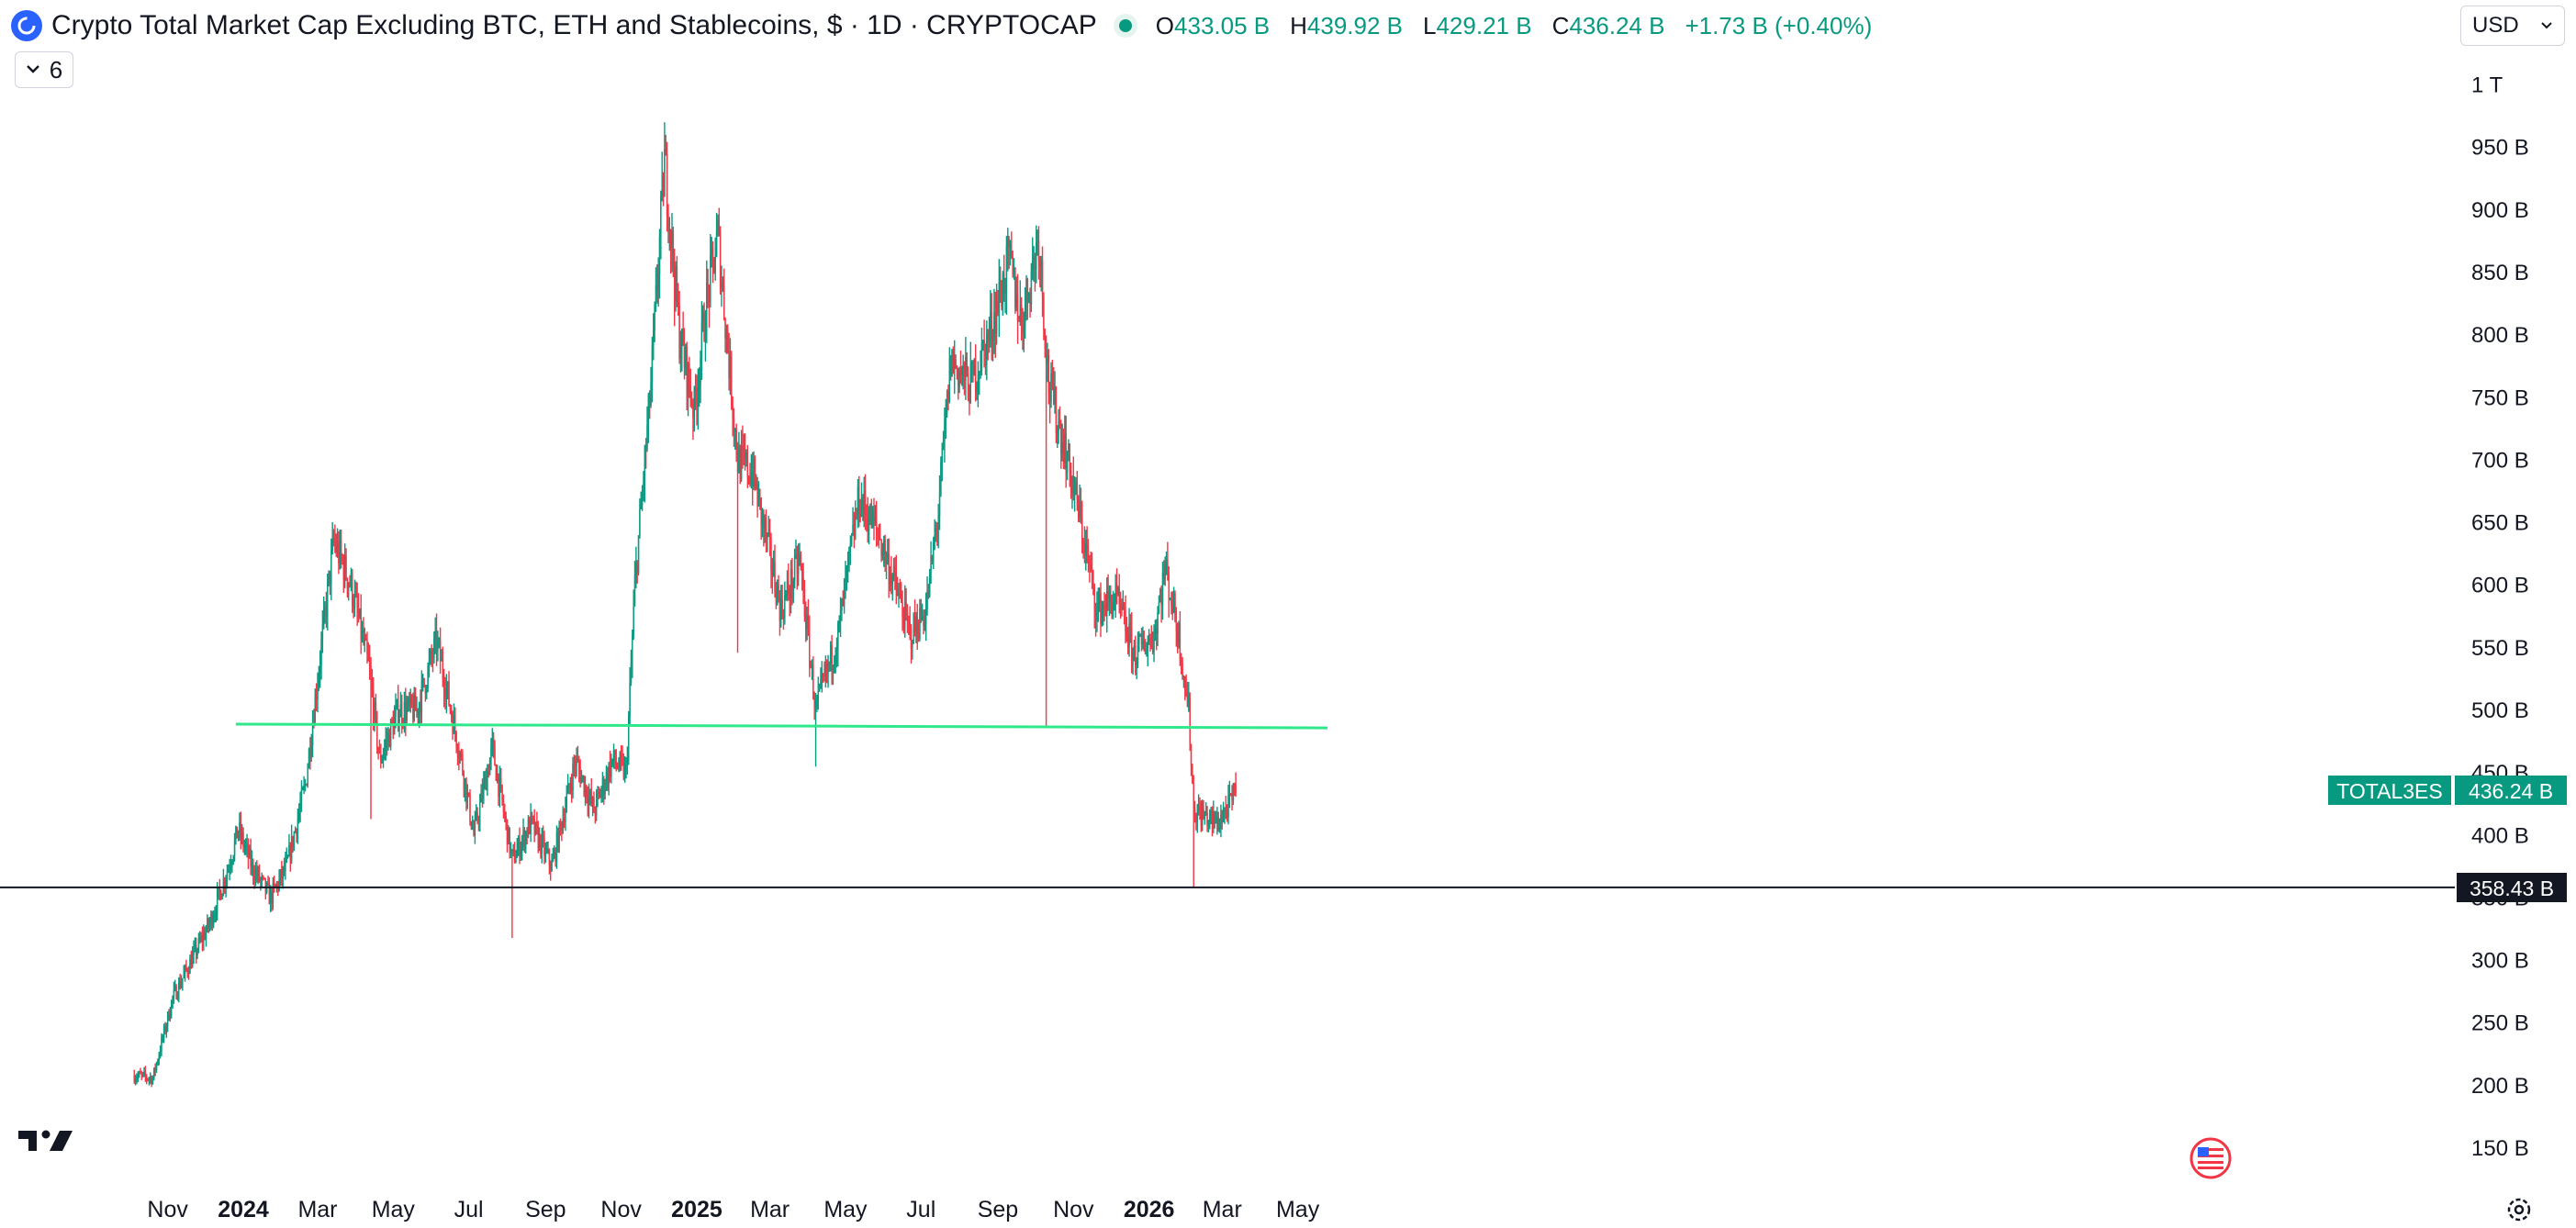 The image size is (2576, 1228). What do you see at coordinates (1560, 25) in the screenshot?
I see `close-key: C` at bounding box center [1560, 25].